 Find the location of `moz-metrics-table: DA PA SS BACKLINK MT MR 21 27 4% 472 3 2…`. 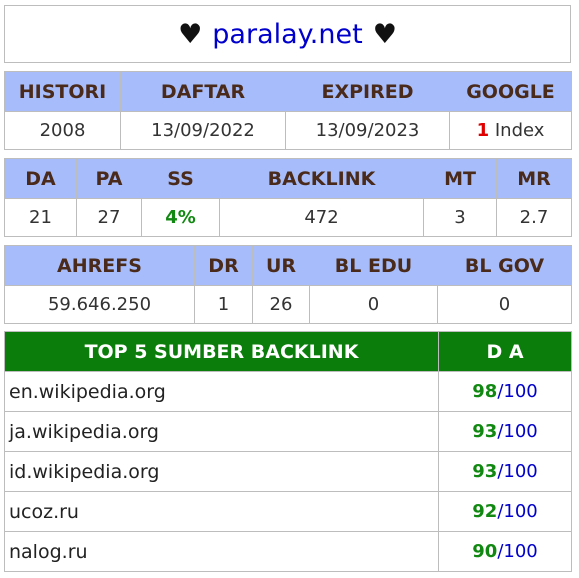

moz-metrics-table: DA PA SS BACKLINK MT MR 21 27 4% 472 3 2… is located at coordinates (288, 197).